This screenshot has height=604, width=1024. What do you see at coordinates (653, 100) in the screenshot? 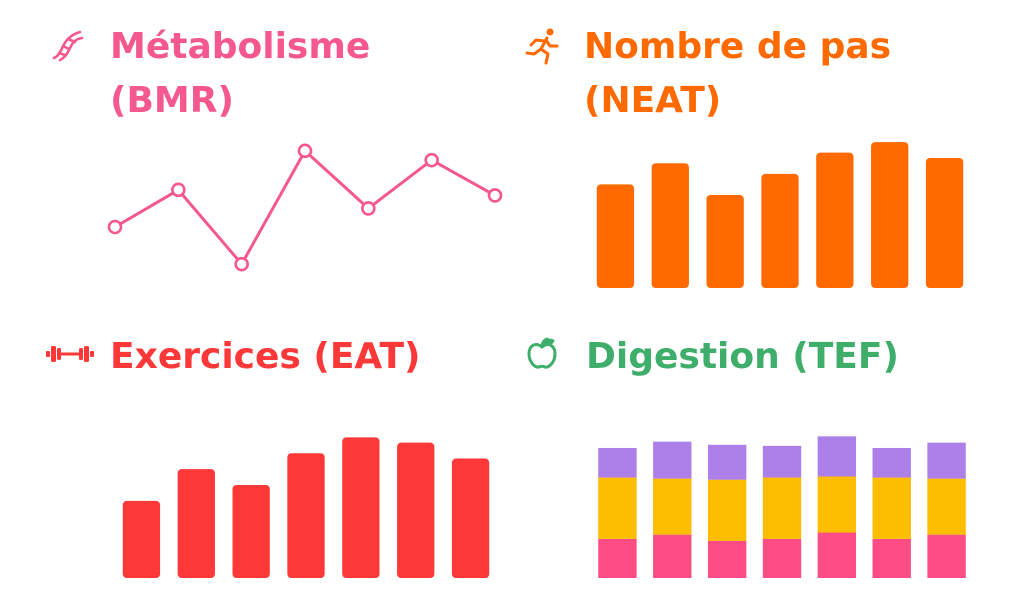
I see `neat-title-line2: (NEAT)` at bounding box center [653, 100].